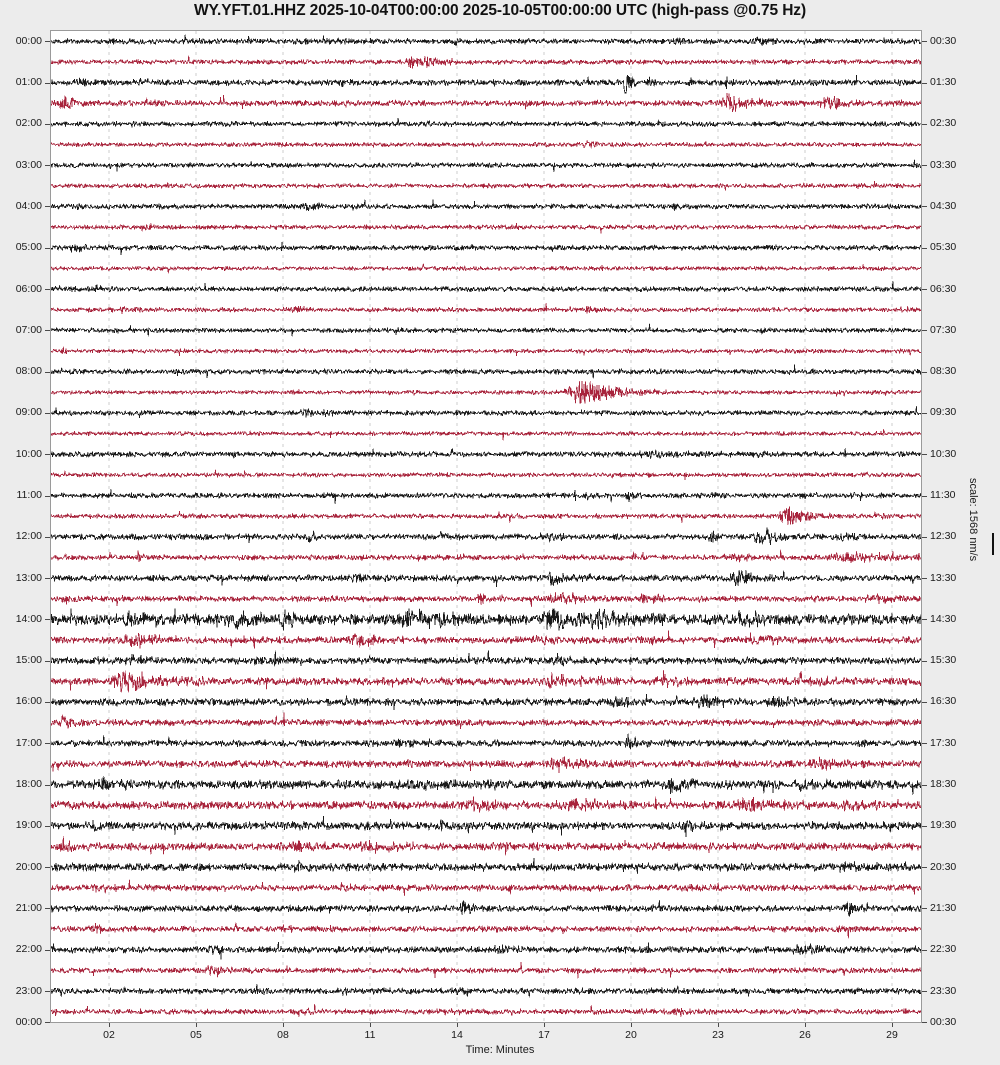 This screenshot has height=1065, width=1000. I want to click on y-axis-label-left: 15:00, so click(28, 660).